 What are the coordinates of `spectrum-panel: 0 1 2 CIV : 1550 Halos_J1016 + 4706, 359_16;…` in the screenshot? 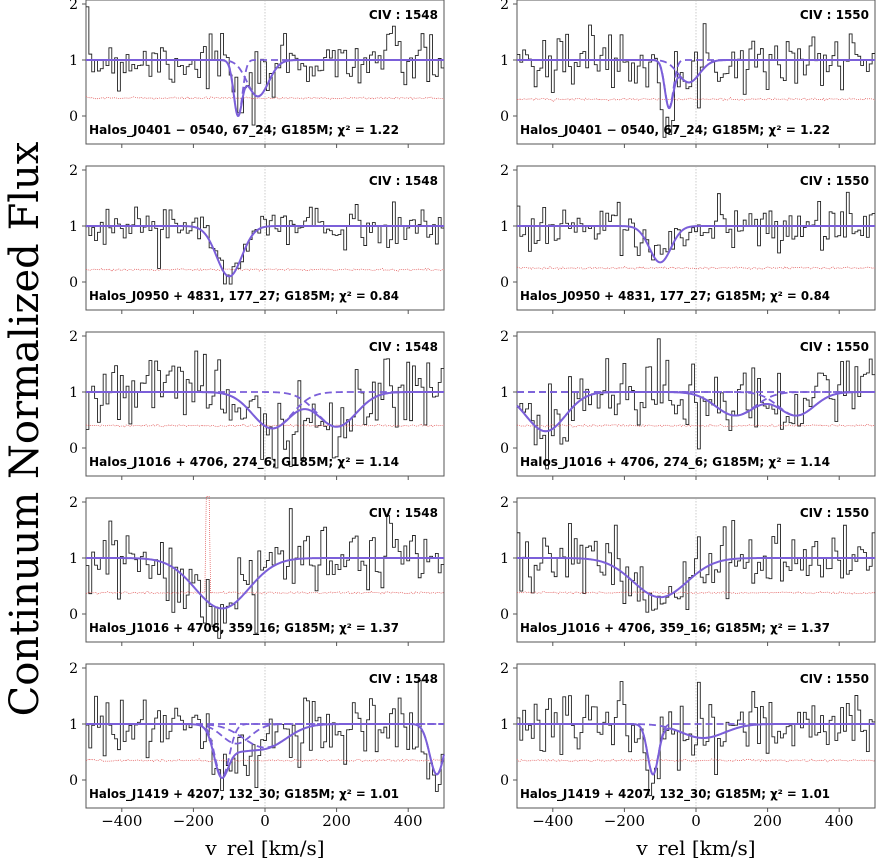 It's located at (688, 570).